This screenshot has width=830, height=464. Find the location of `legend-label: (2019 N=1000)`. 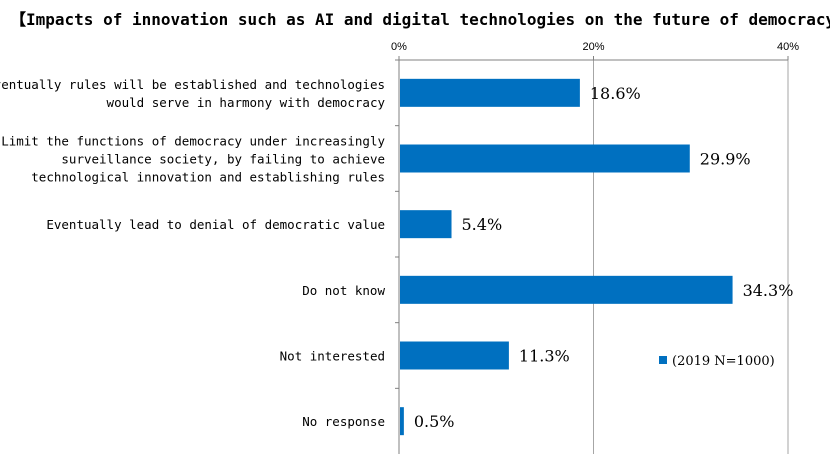

legend-label: (2019 N=1000) is located at coordinates (723, 361).